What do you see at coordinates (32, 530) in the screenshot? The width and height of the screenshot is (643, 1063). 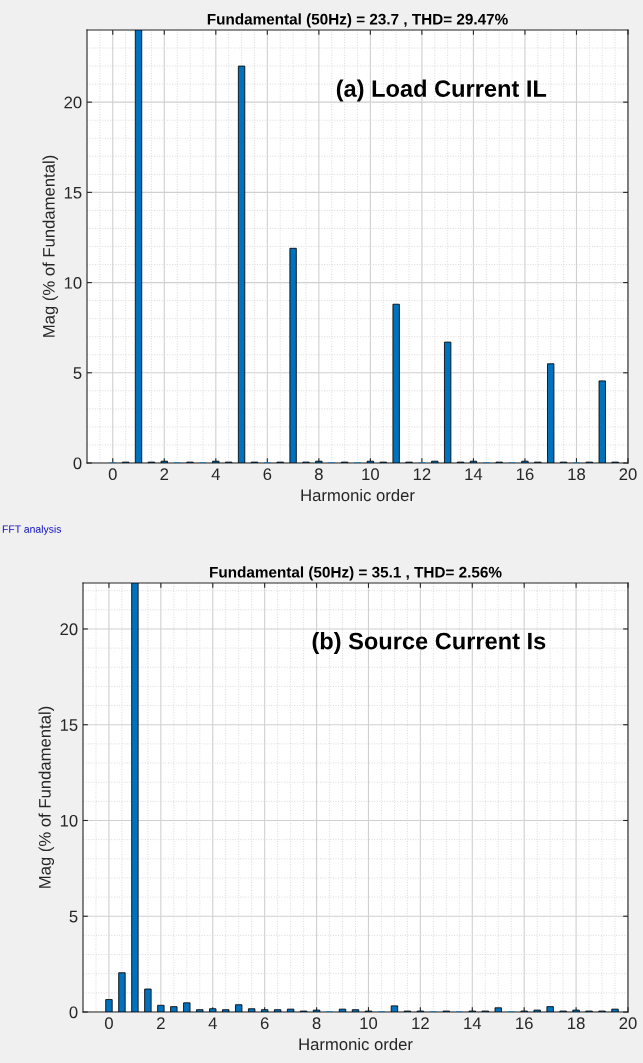 I see `text: FFT analysis` at bounding box center [32, 530].